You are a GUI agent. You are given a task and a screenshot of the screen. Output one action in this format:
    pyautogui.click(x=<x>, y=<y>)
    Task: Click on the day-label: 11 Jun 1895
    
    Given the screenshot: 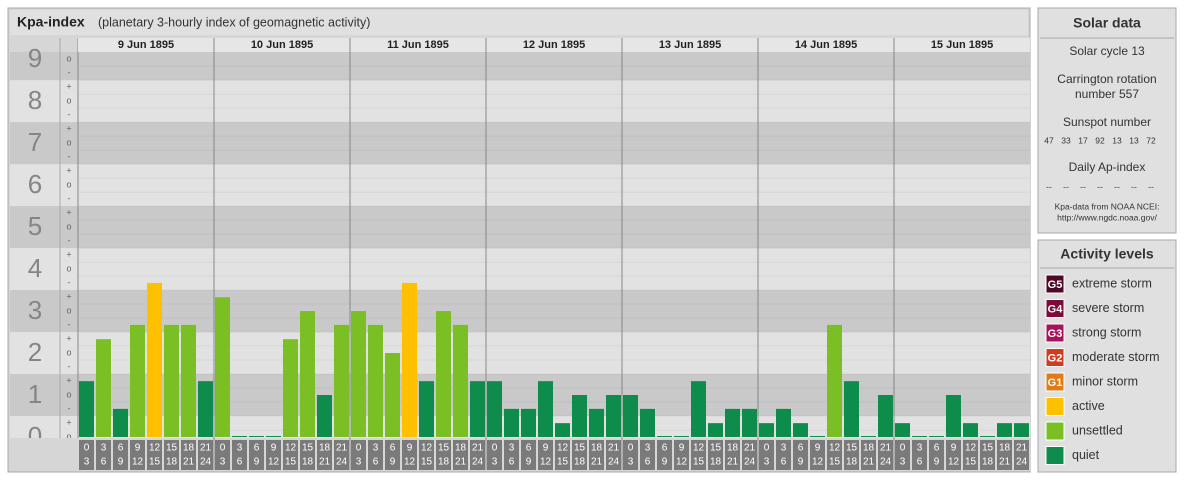 What is the action you would take?
    pyautogui.click(x=418, y=45)
    